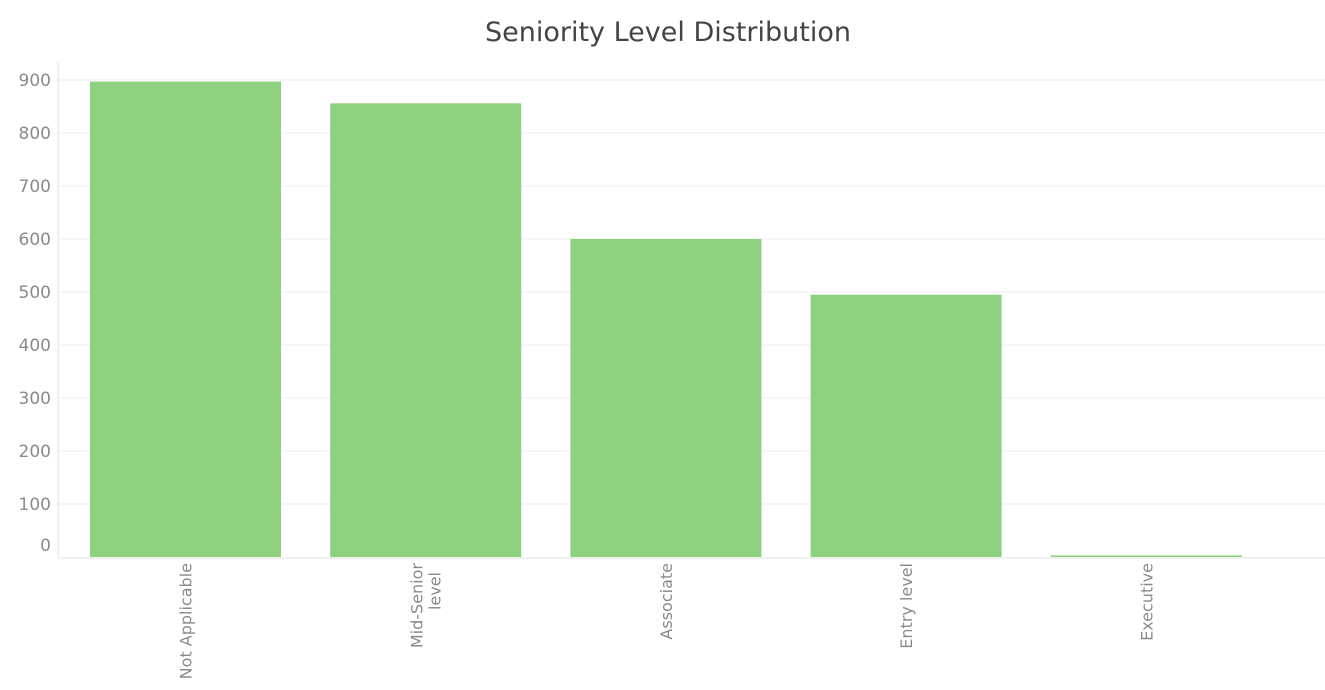  I want to click on x-tick-label-line: Executive, so click(1146, 602).